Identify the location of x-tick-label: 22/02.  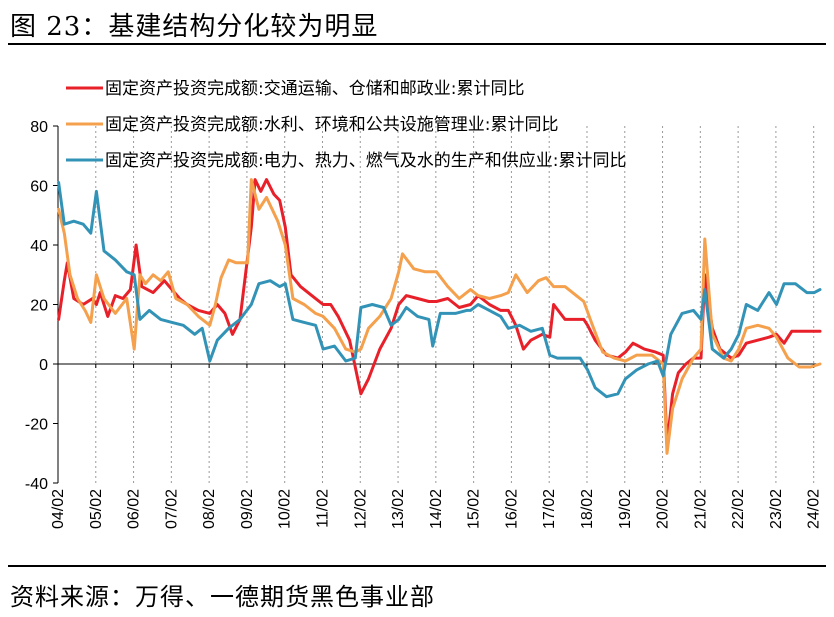
(738, 509).